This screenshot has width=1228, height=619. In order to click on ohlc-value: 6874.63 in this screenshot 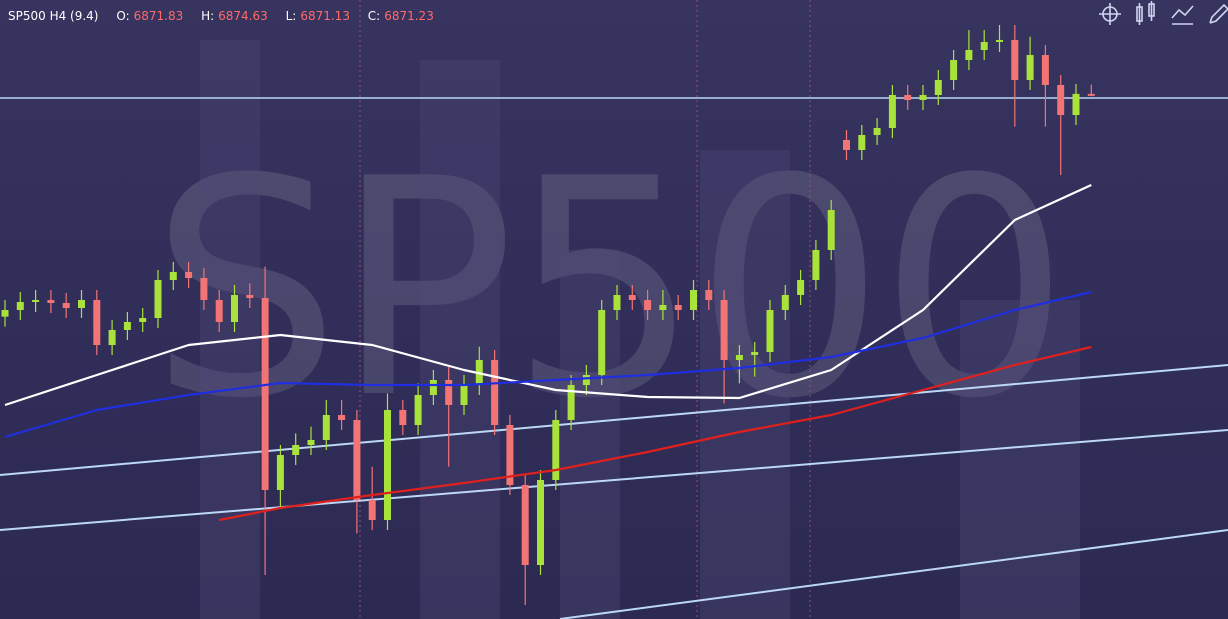, I will do `click(243, 16)`.